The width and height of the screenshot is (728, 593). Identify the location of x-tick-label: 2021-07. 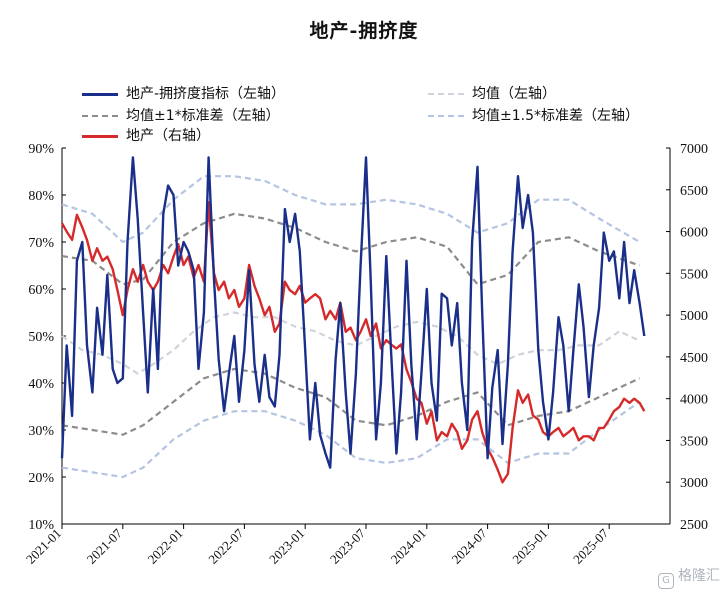
(105, 546).